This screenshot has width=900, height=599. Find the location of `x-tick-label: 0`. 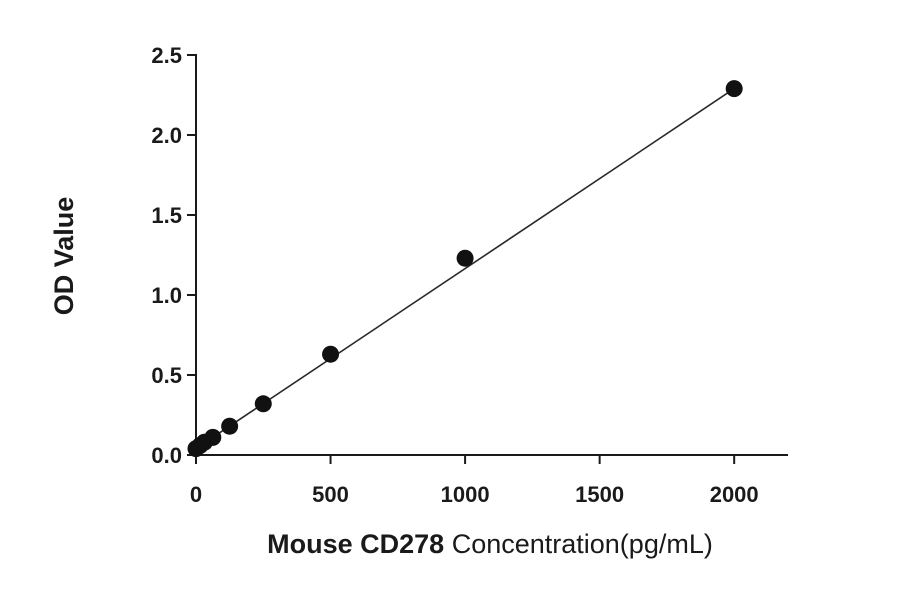

x-tick-label: 0 is located at coordinates (196, 494).